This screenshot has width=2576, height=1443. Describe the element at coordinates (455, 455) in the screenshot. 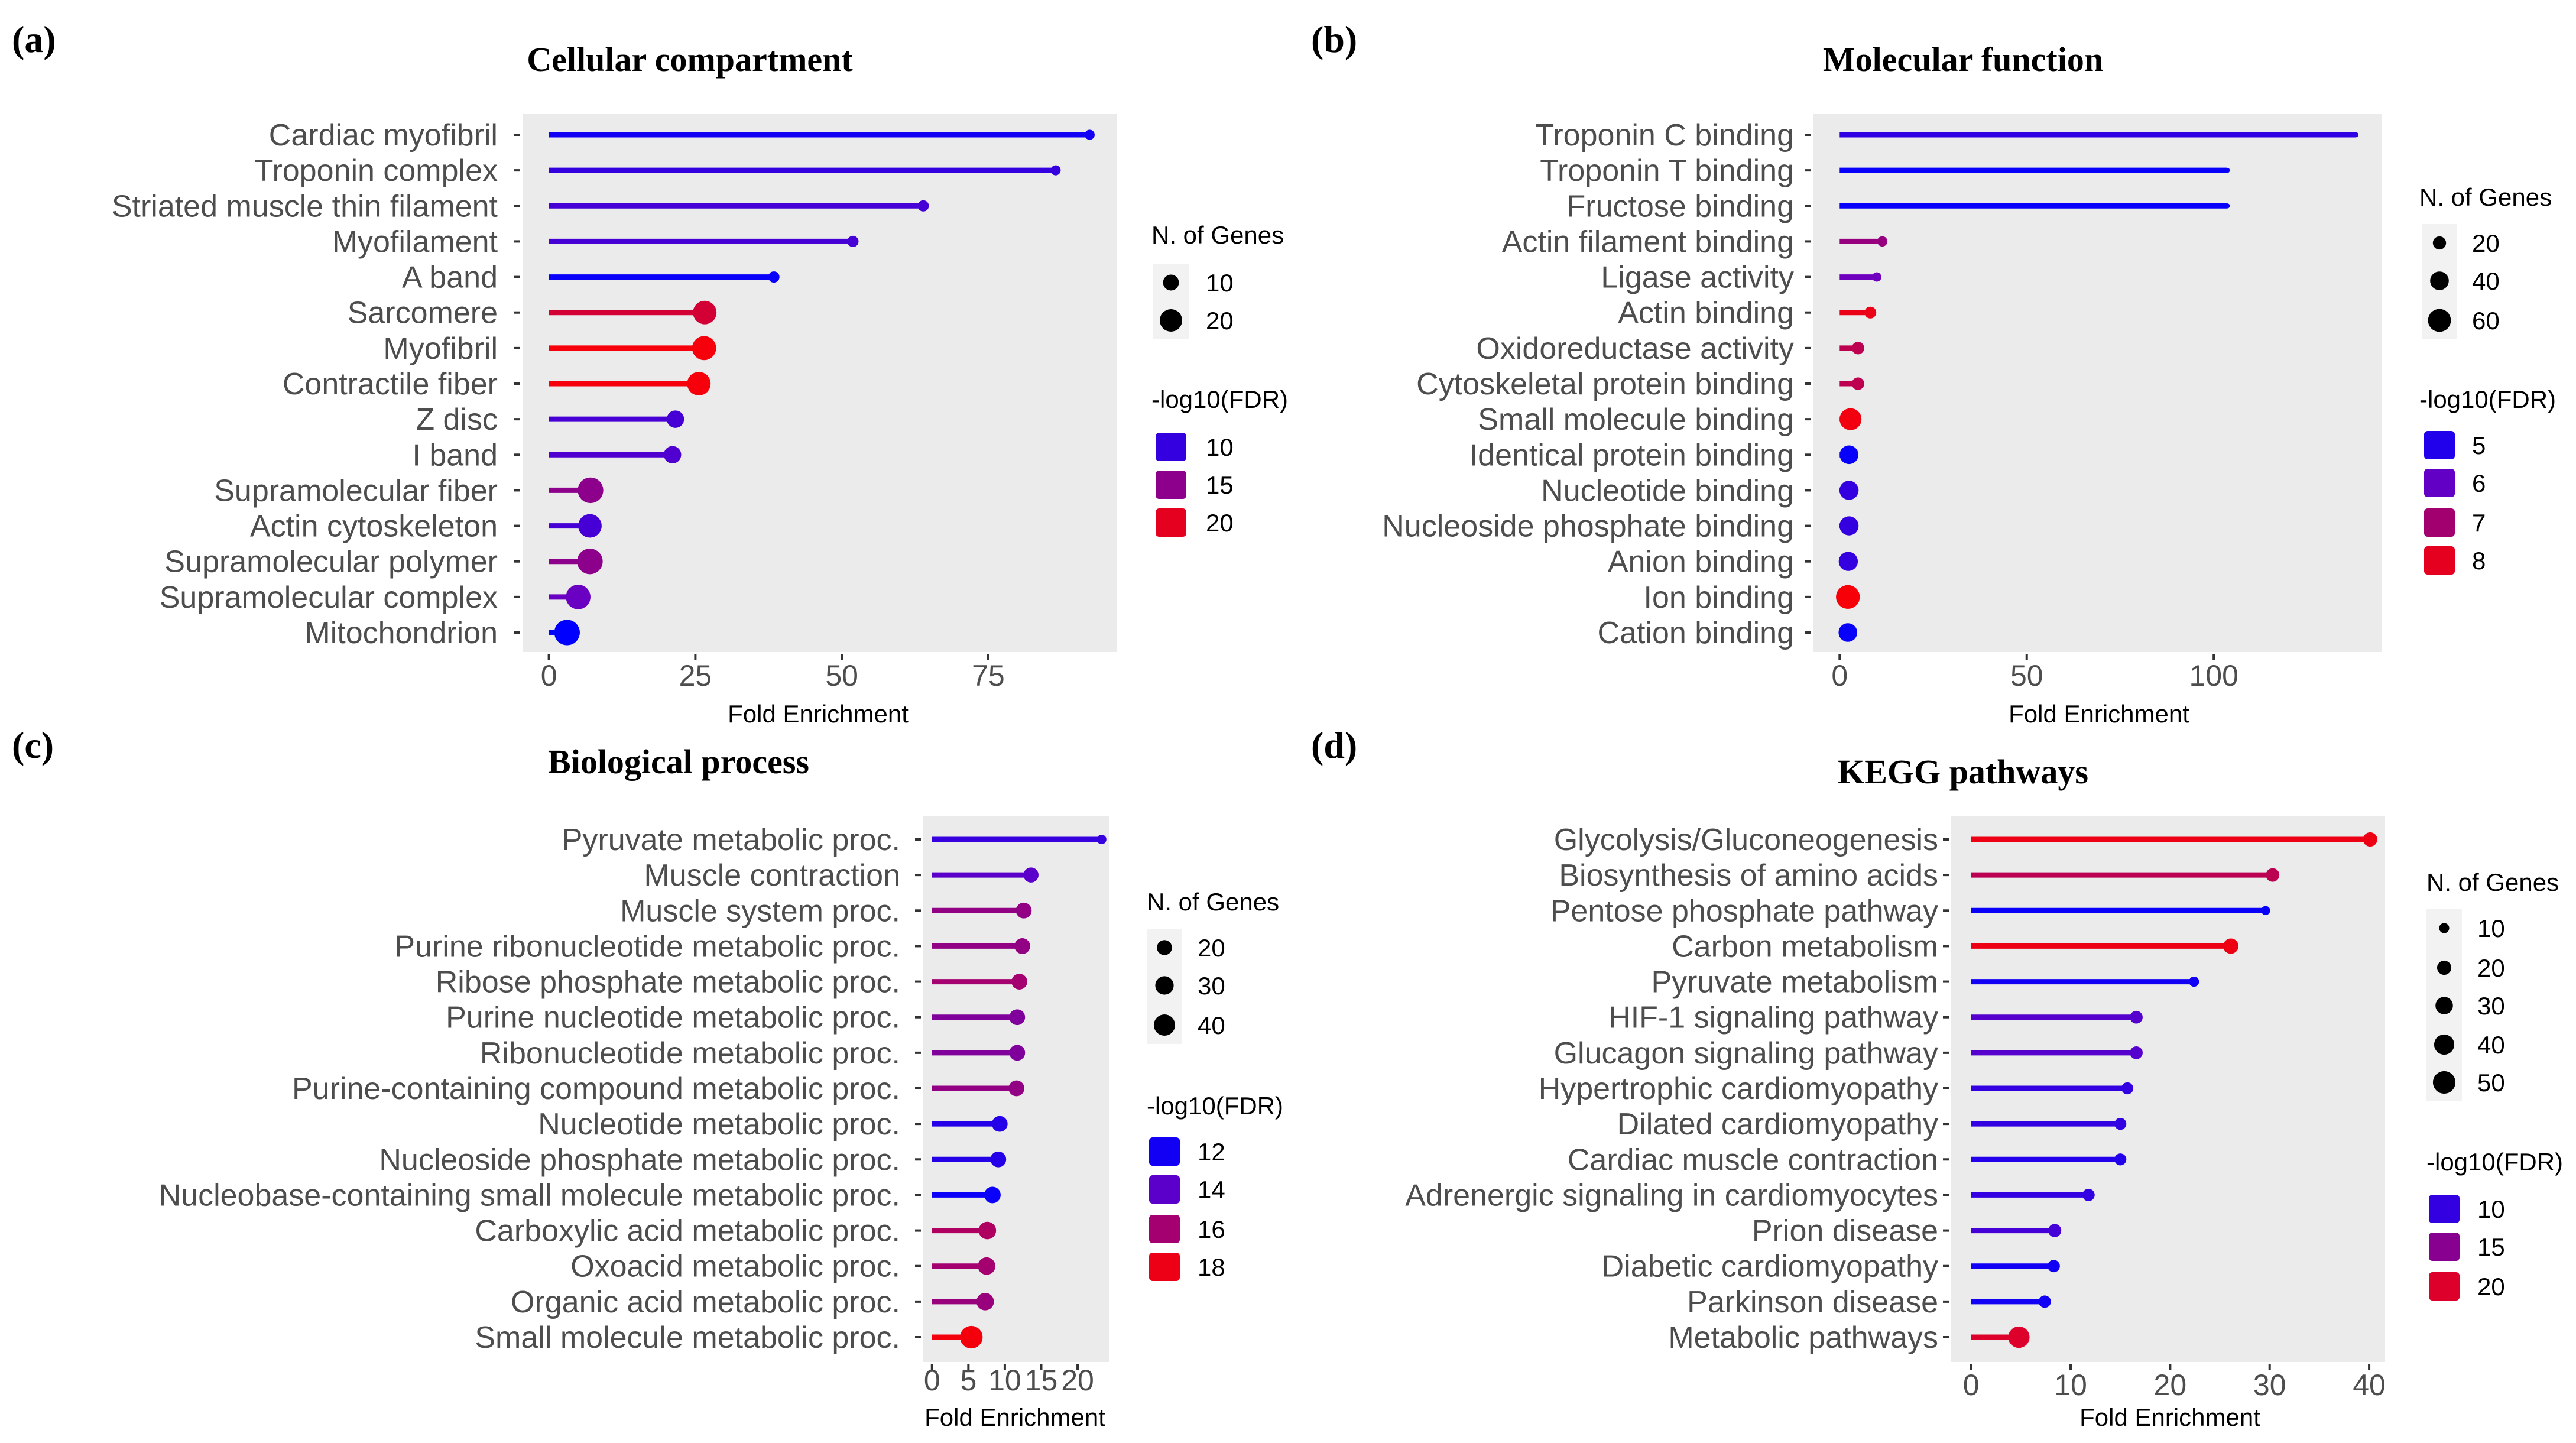

I see `category-label: I band` at that location.